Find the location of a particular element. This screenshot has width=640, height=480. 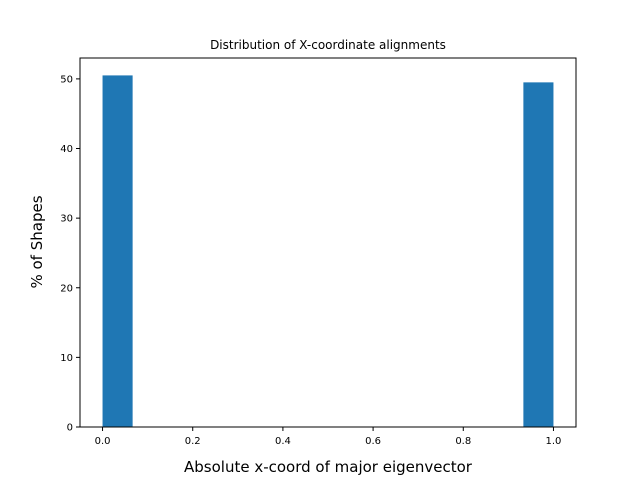

x-axis-label: Absolute x-coord of major eigenvector is located at coordinates (328, 467).